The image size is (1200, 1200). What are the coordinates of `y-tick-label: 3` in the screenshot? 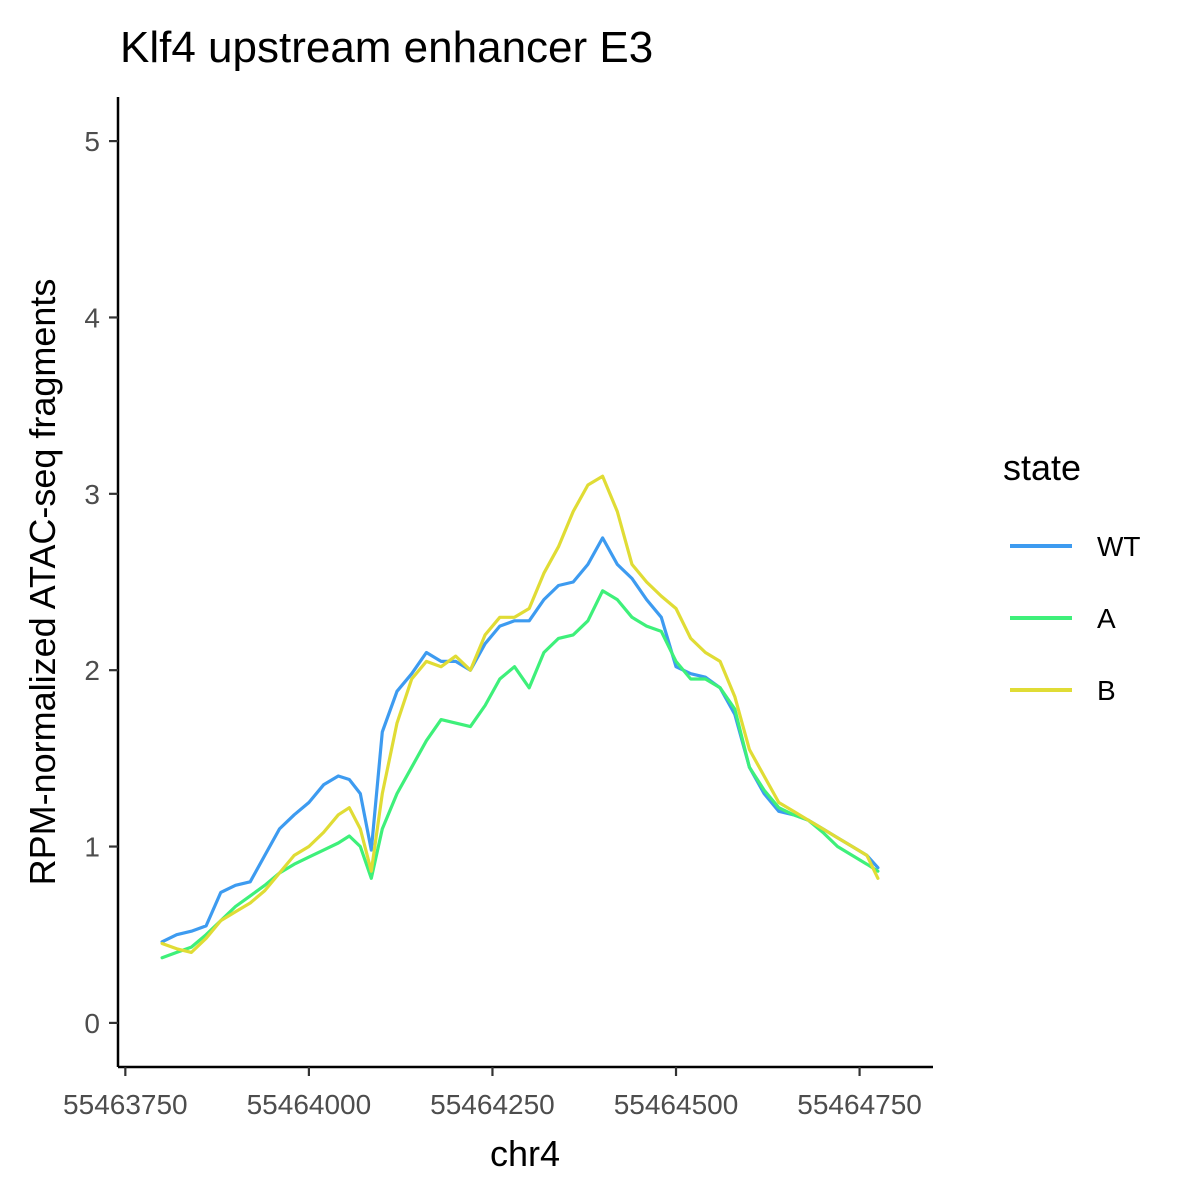 It's located at (92, 494).